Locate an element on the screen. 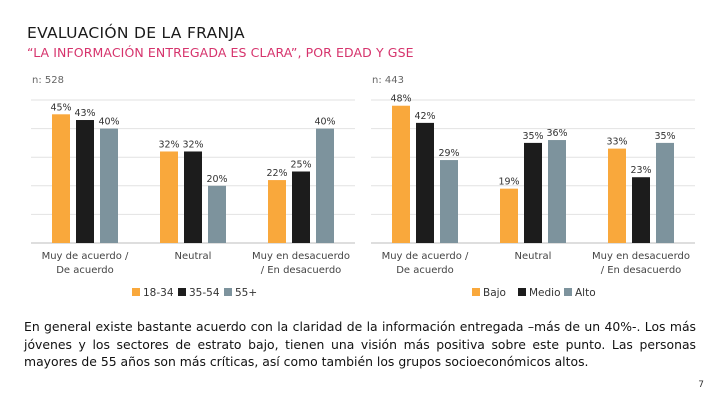  age-data-label: 43% is located at coordinates (84, 113).